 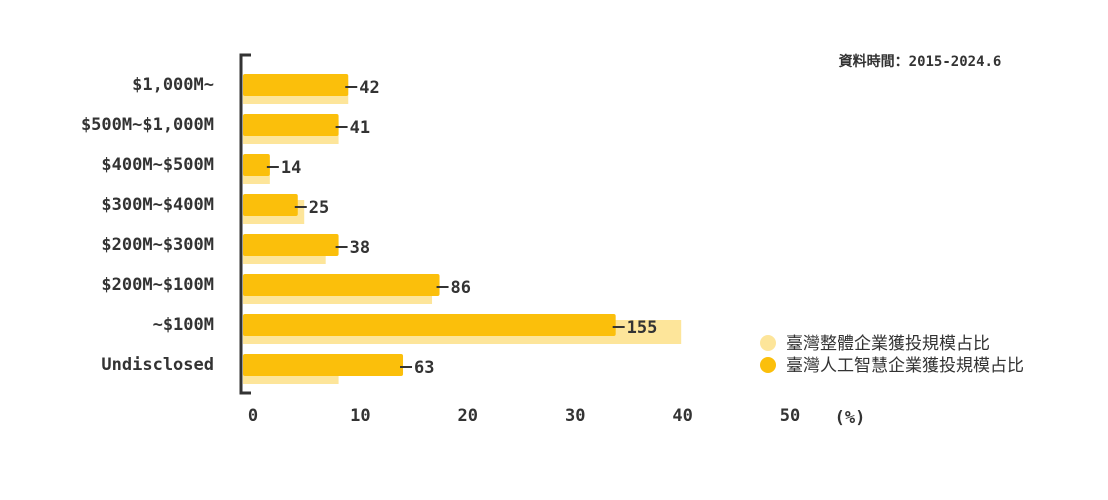 What do you see at coordinates (157, 285) in the screenshot?
I see `y-tick-label: $200M~$100M` at bounding box center [157, 285].